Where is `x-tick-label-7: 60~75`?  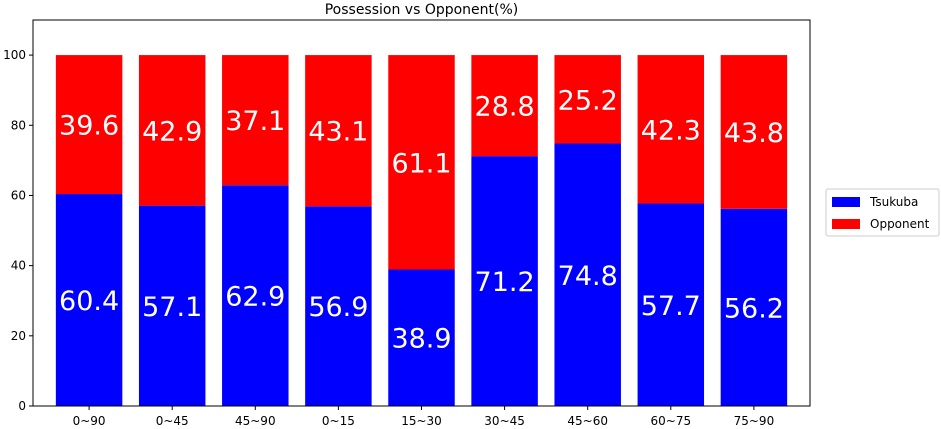 x-tick-label-7: 60~75 is located at coordinates (671, 421).